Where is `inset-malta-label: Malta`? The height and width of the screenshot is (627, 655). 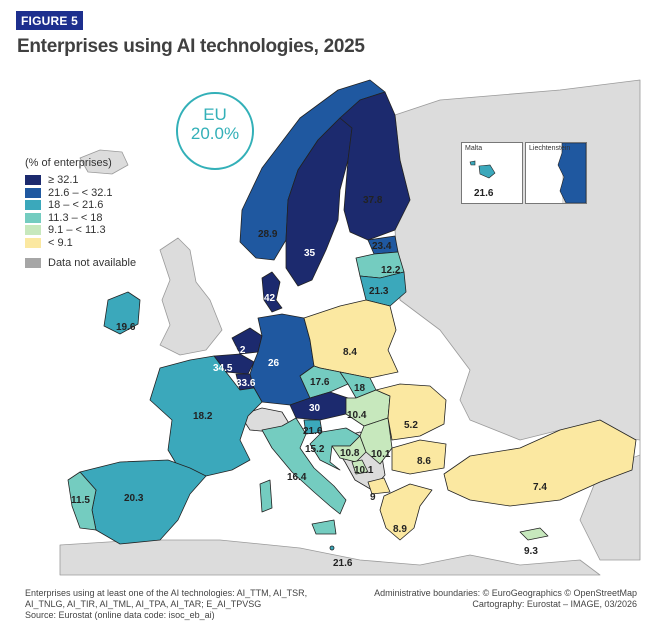 inset-malta-label: Malta is located at coordinates (474, 148).